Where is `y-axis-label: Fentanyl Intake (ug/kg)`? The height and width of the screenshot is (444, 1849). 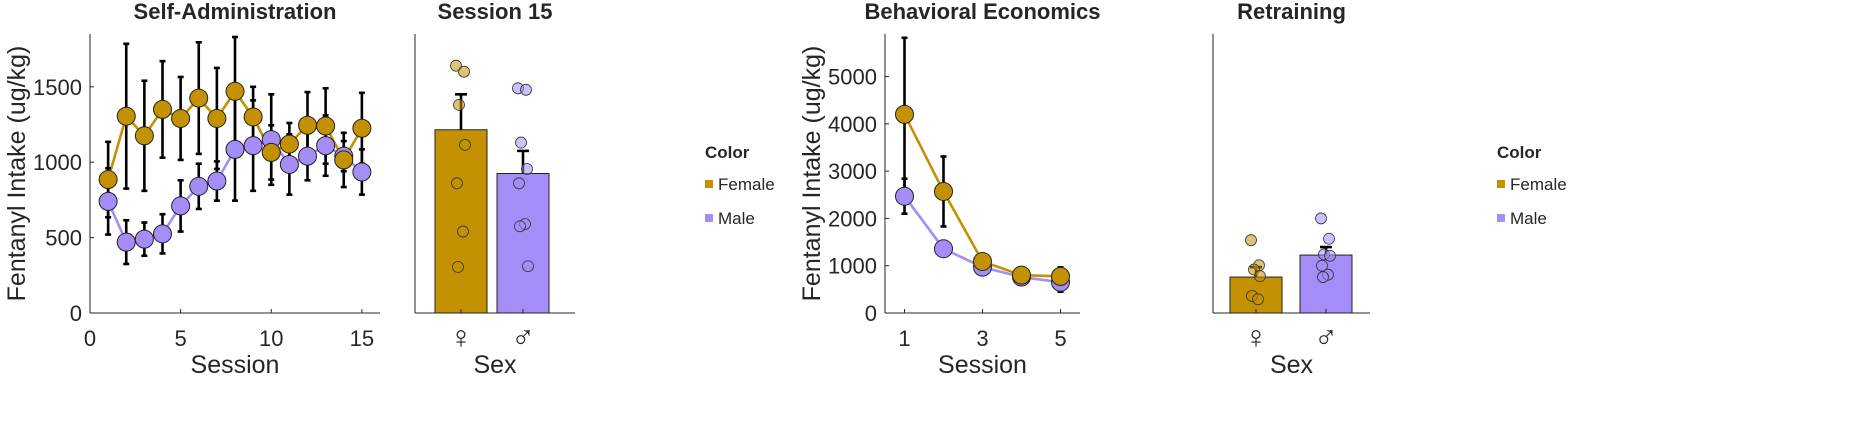
y-axis-label: Fentanyl Intake (ug/kg) is located at coordinates (812, 174).